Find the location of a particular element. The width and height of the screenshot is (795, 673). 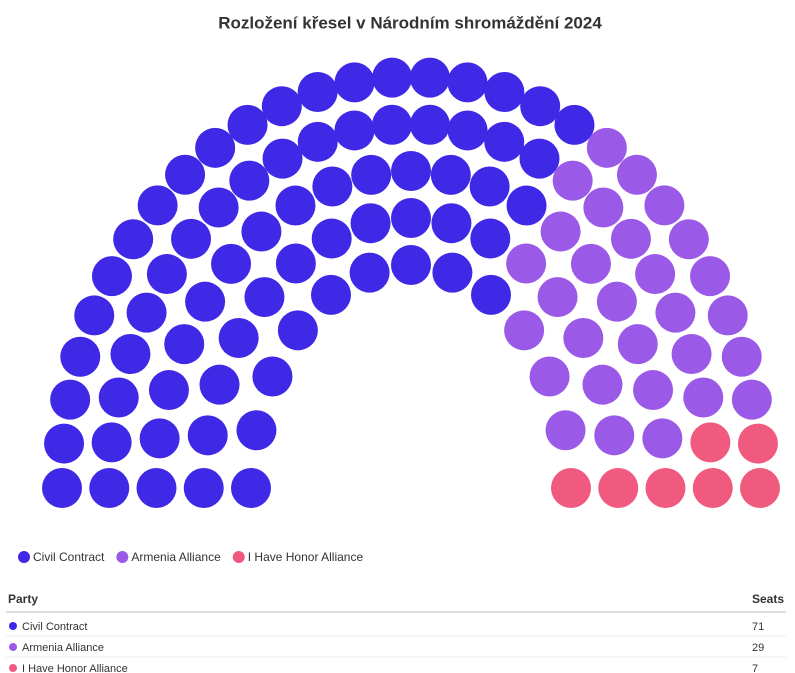

legend-label: I Have Honor Alliance is located at coordinates (306, 557).